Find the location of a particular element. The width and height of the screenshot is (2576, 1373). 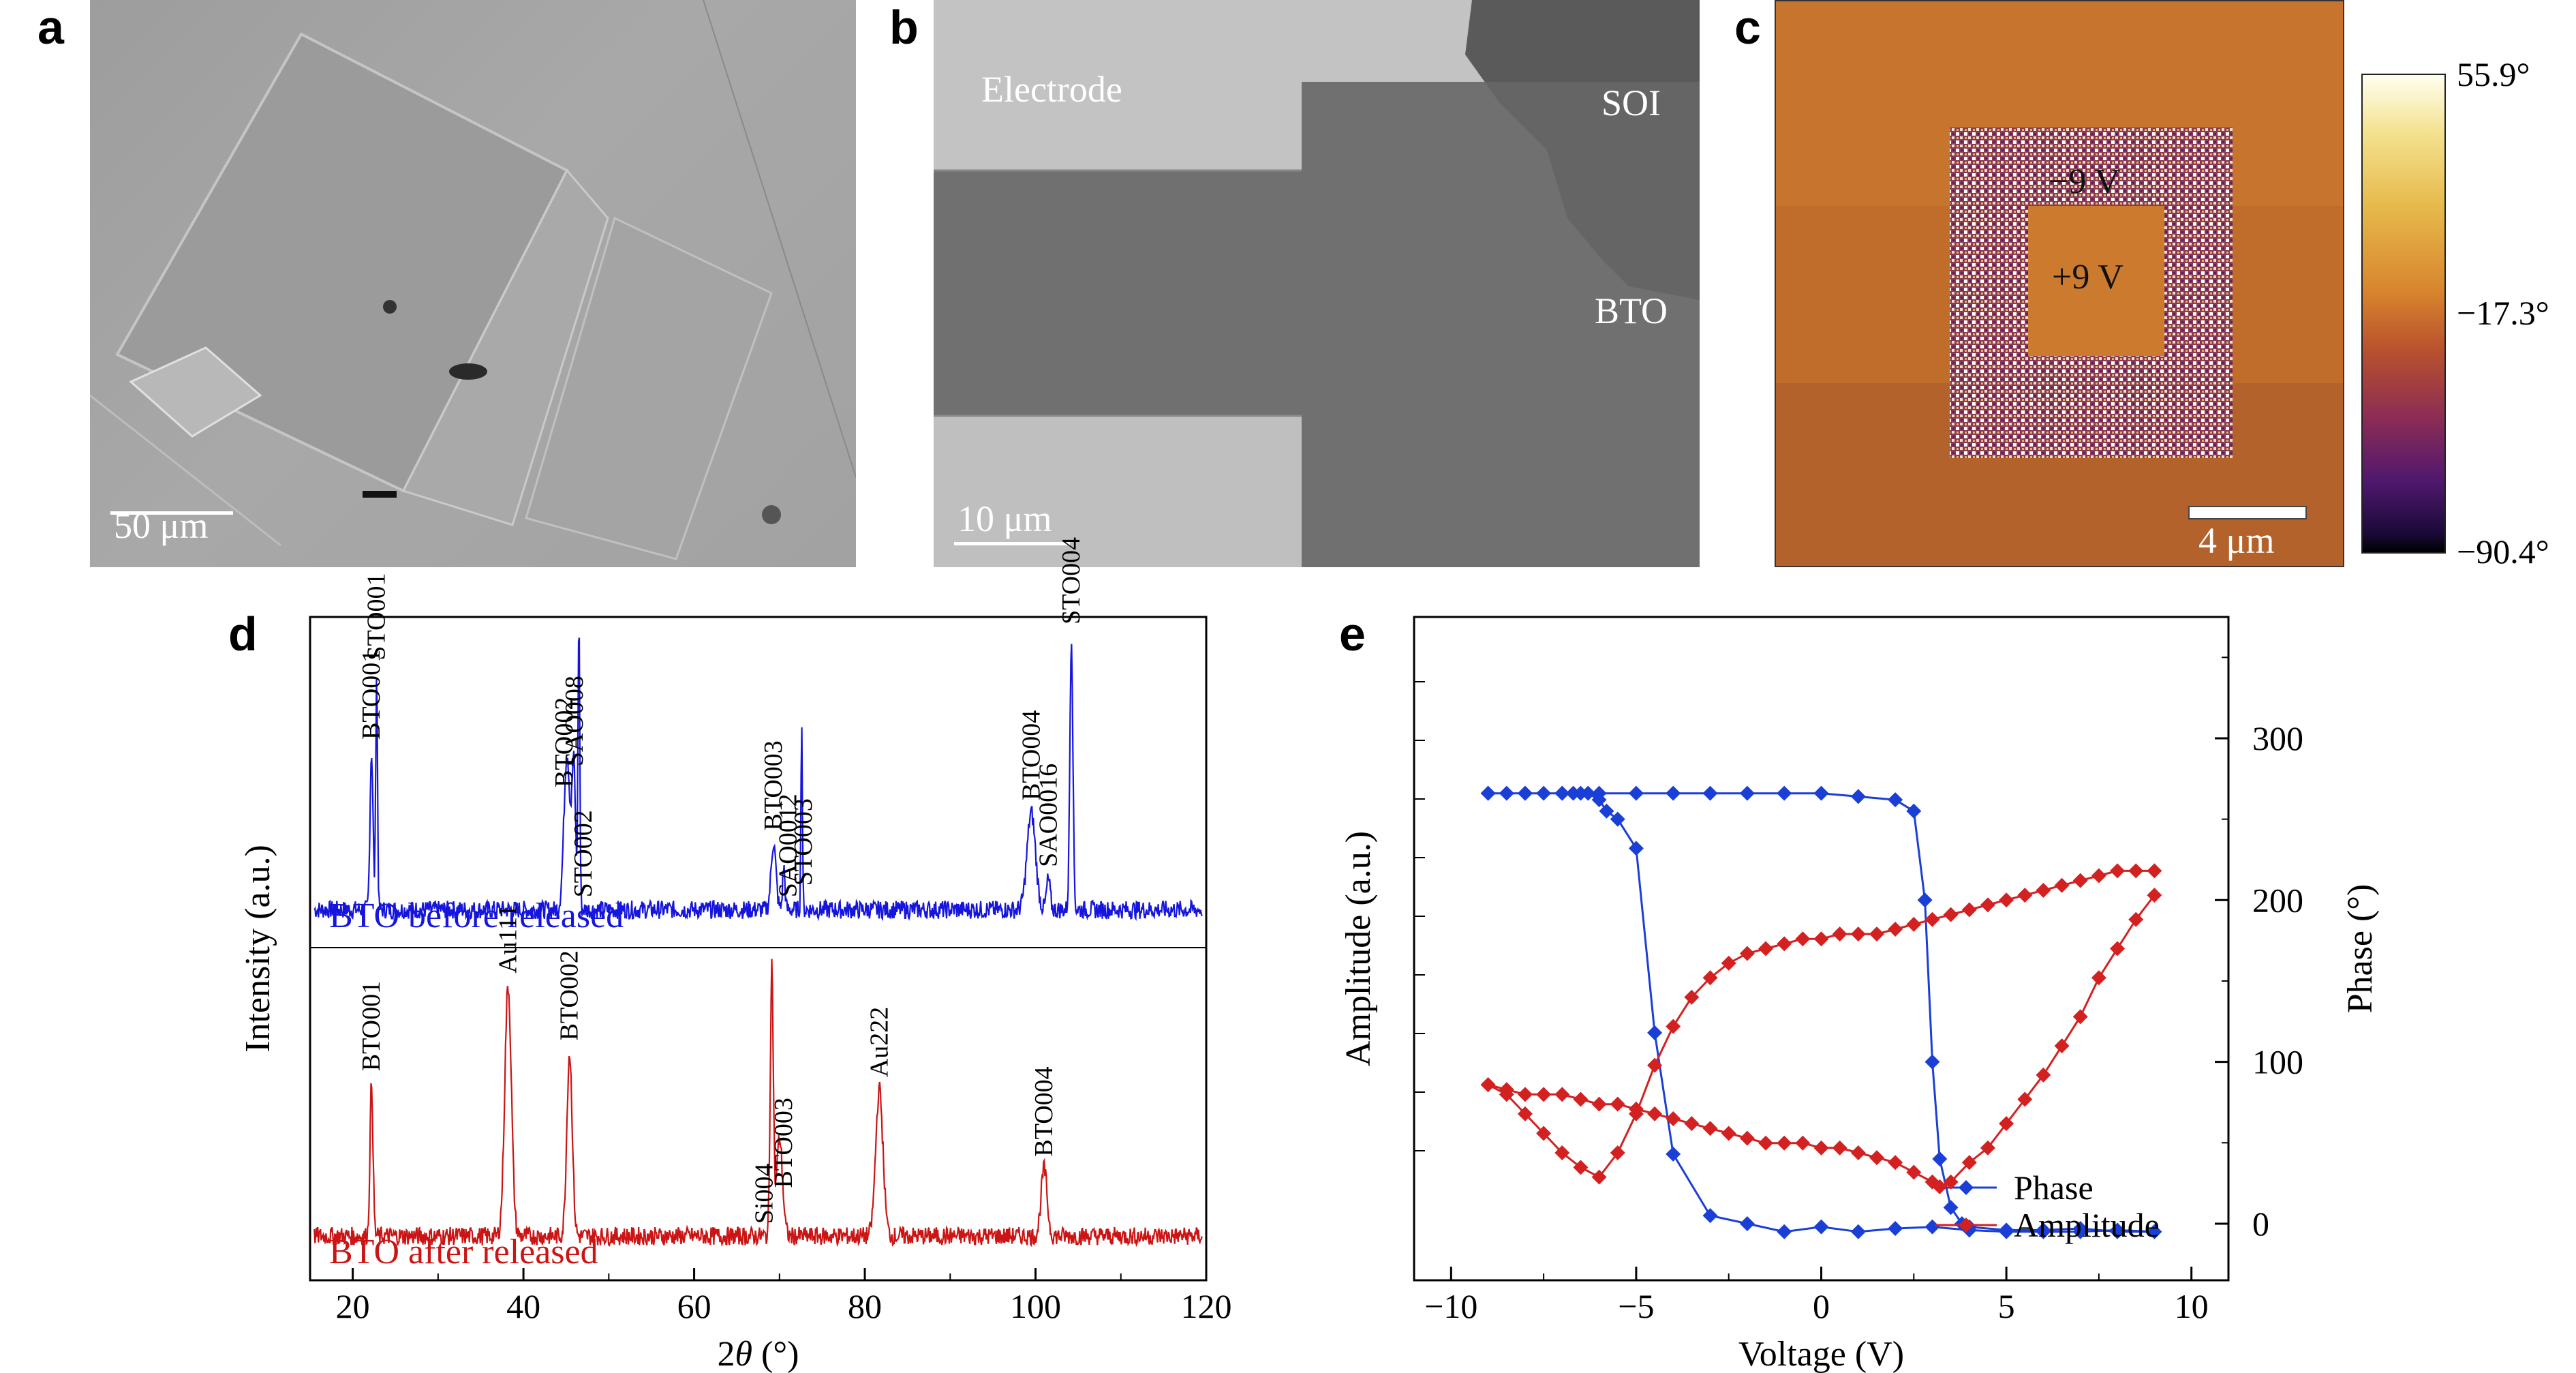

xrd-series-line is located at coordinates (758, 1103).